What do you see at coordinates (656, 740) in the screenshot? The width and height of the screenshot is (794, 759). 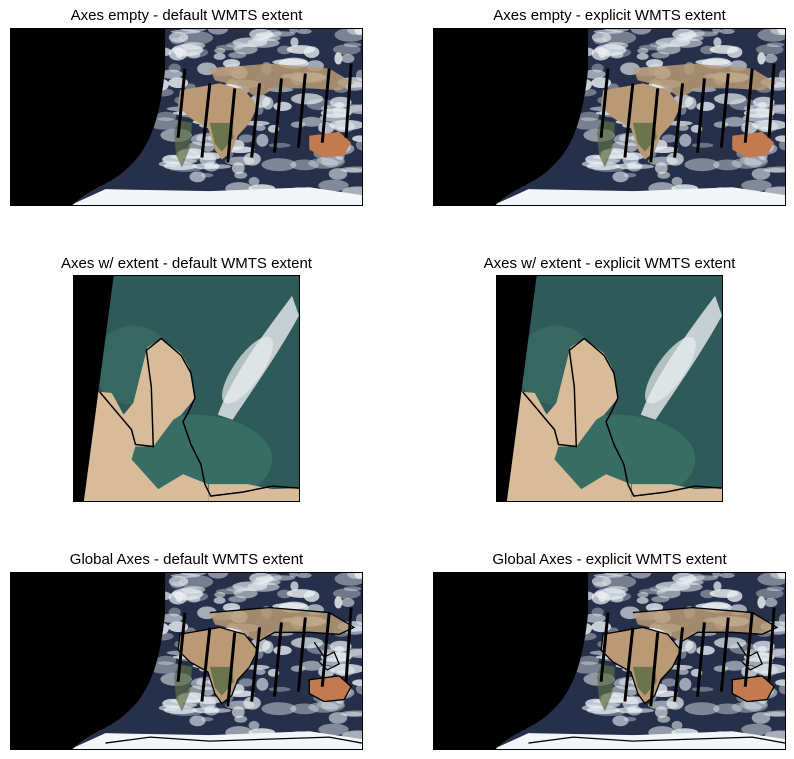 I see `coastline-antarctica` at bounding box center [656, 740].